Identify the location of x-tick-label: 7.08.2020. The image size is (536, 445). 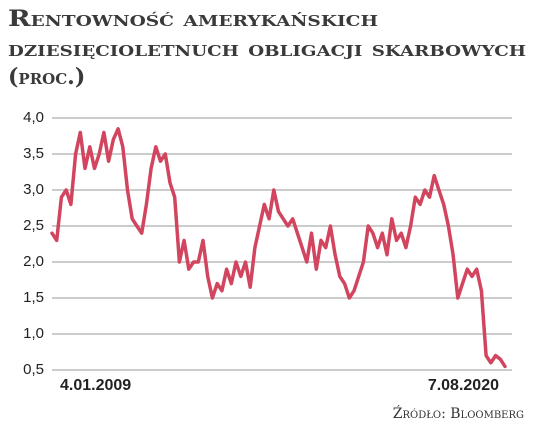
(463, 385).